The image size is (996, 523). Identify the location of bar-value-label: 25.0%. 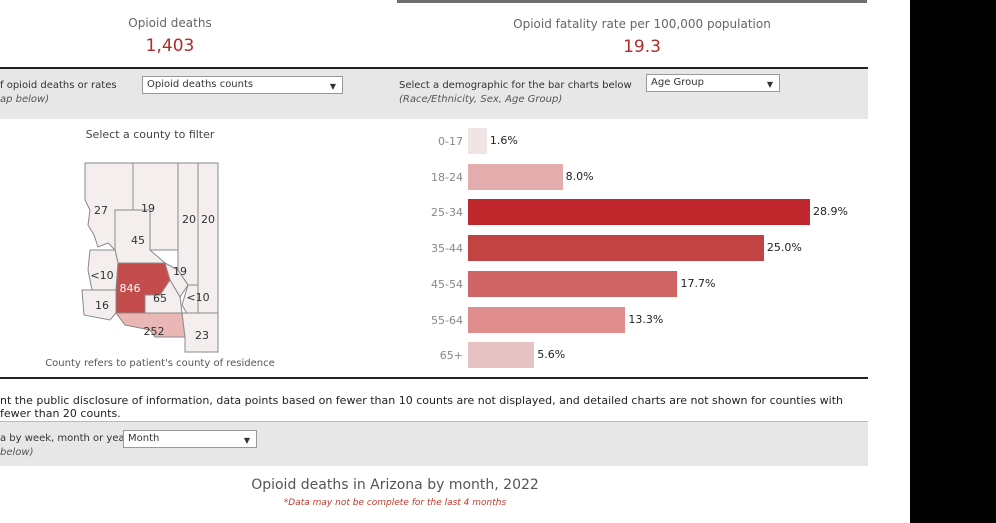
(784, 248).